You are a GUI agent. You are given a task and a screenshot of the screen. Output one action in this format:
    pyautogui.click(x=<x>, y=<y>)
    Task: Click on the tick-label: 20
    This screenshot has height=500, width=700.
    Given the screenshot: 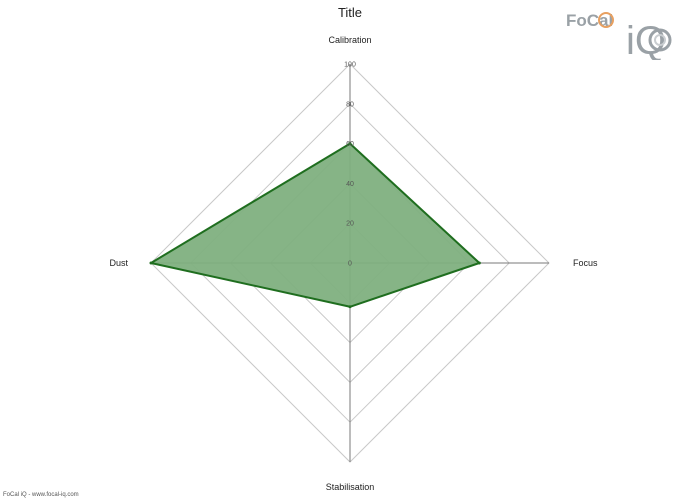 What is the action you would take?
    pyautogui.click(x=350, y=224)
    